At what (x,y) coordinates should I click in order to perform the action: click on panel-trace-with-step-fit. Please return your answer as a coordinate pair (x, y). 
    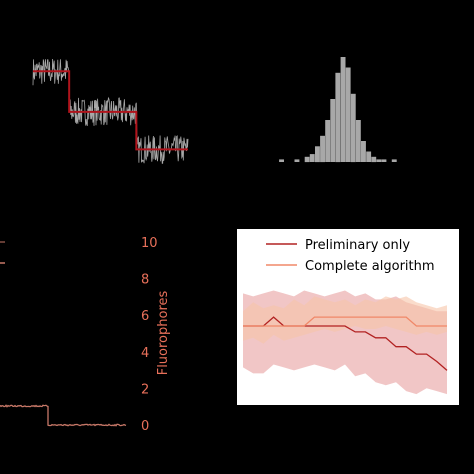
    Looking at the image, I should click on (110, 111).